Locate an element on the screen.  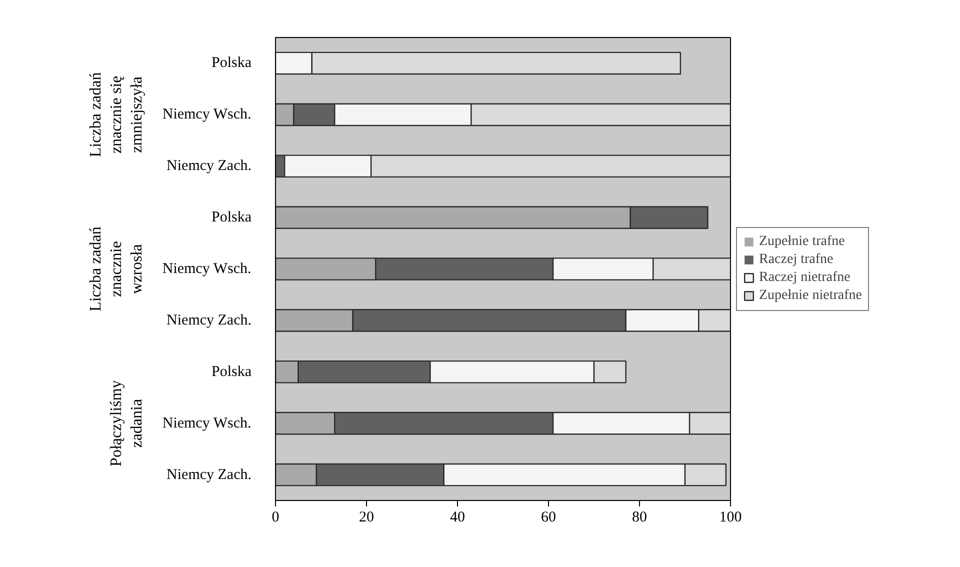
x-tick-label: 40 is located at coordinates (457, 518).